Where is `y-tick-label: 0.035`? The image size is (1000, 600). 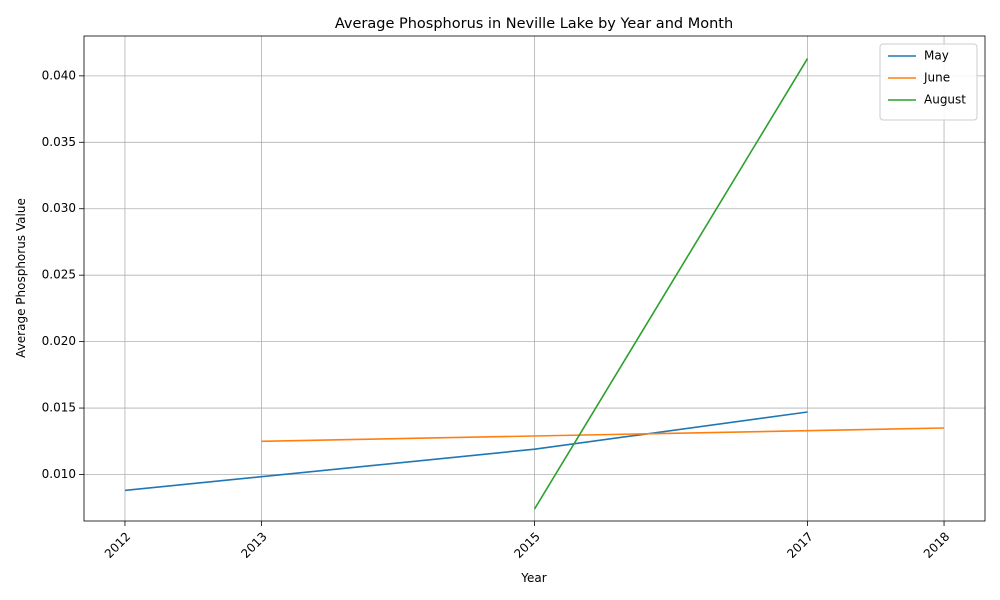
y-tick-label: 0.035 is located at coordinates (59, 142).